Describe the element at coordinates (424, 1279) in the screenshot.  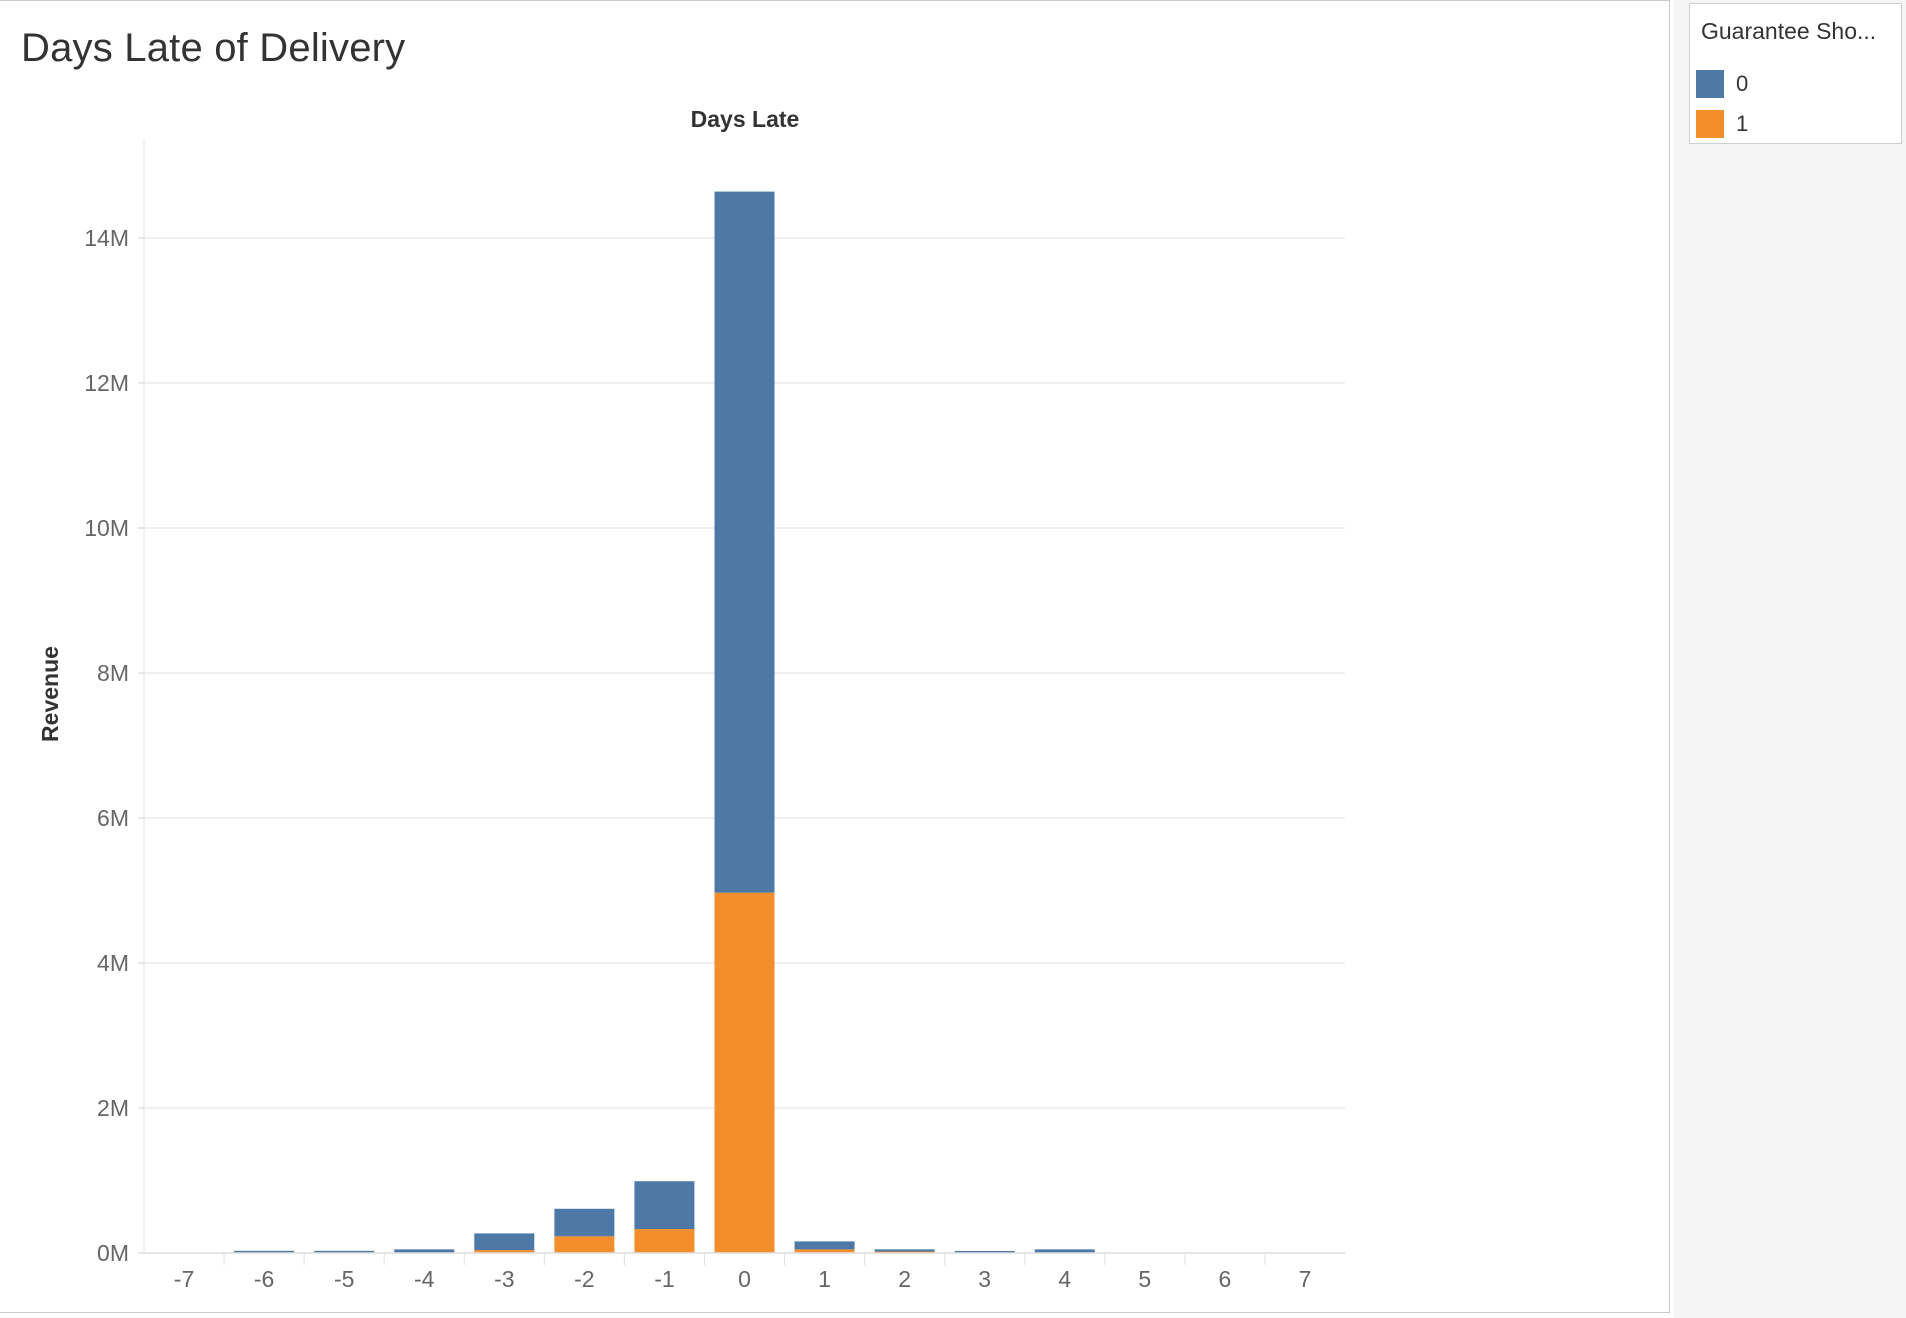
I see `x-tick-label: -4` at that location.